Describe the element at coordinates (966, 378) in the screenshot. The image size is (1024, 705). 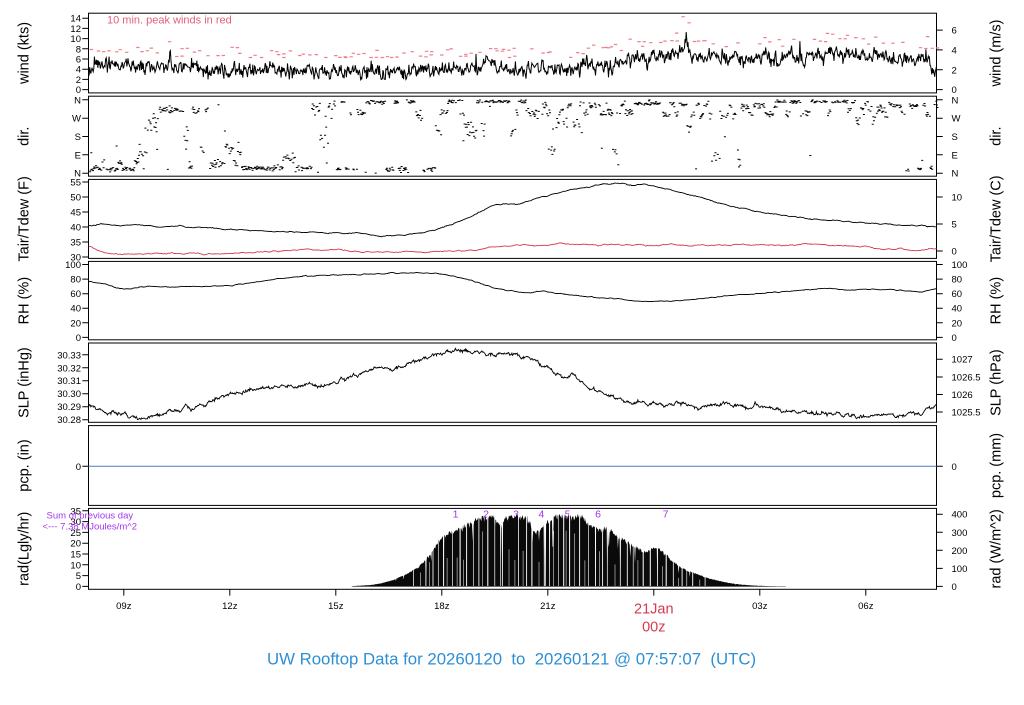
I see `svg-text: 1026.5` at that location.